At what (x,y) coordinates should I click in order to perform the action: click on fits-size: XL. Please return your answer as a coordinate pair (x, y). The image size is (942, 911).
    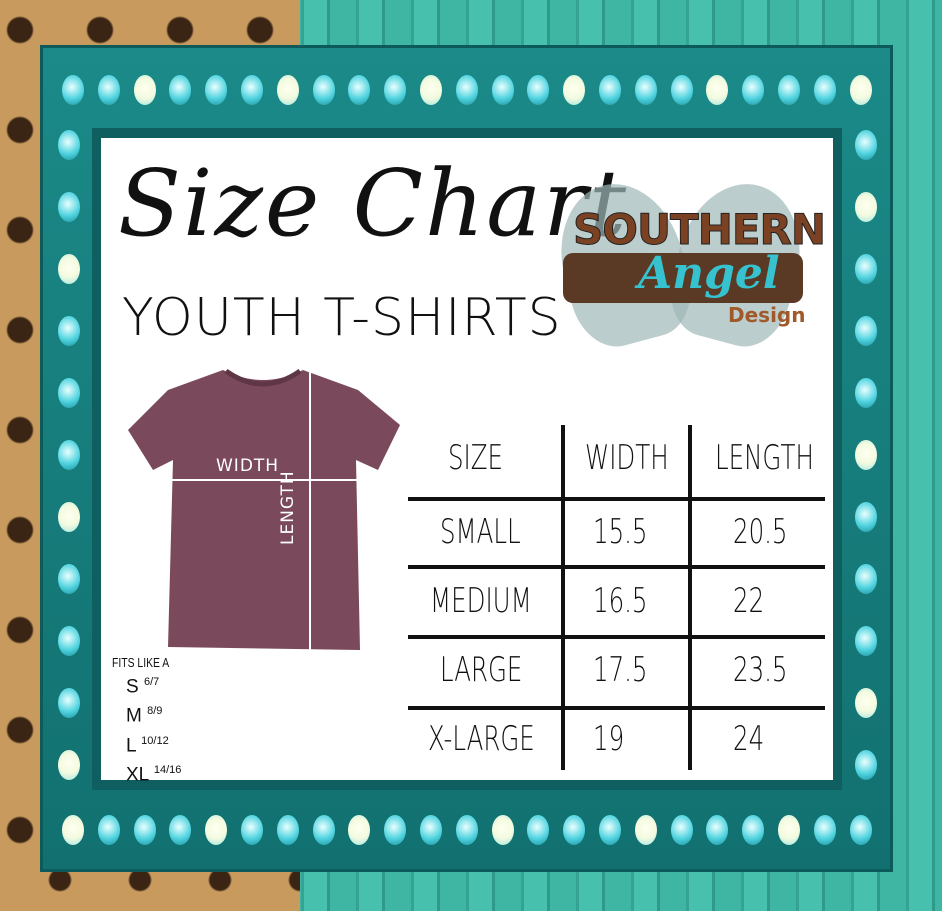
    Looking at the image, I should click on (137, 775).